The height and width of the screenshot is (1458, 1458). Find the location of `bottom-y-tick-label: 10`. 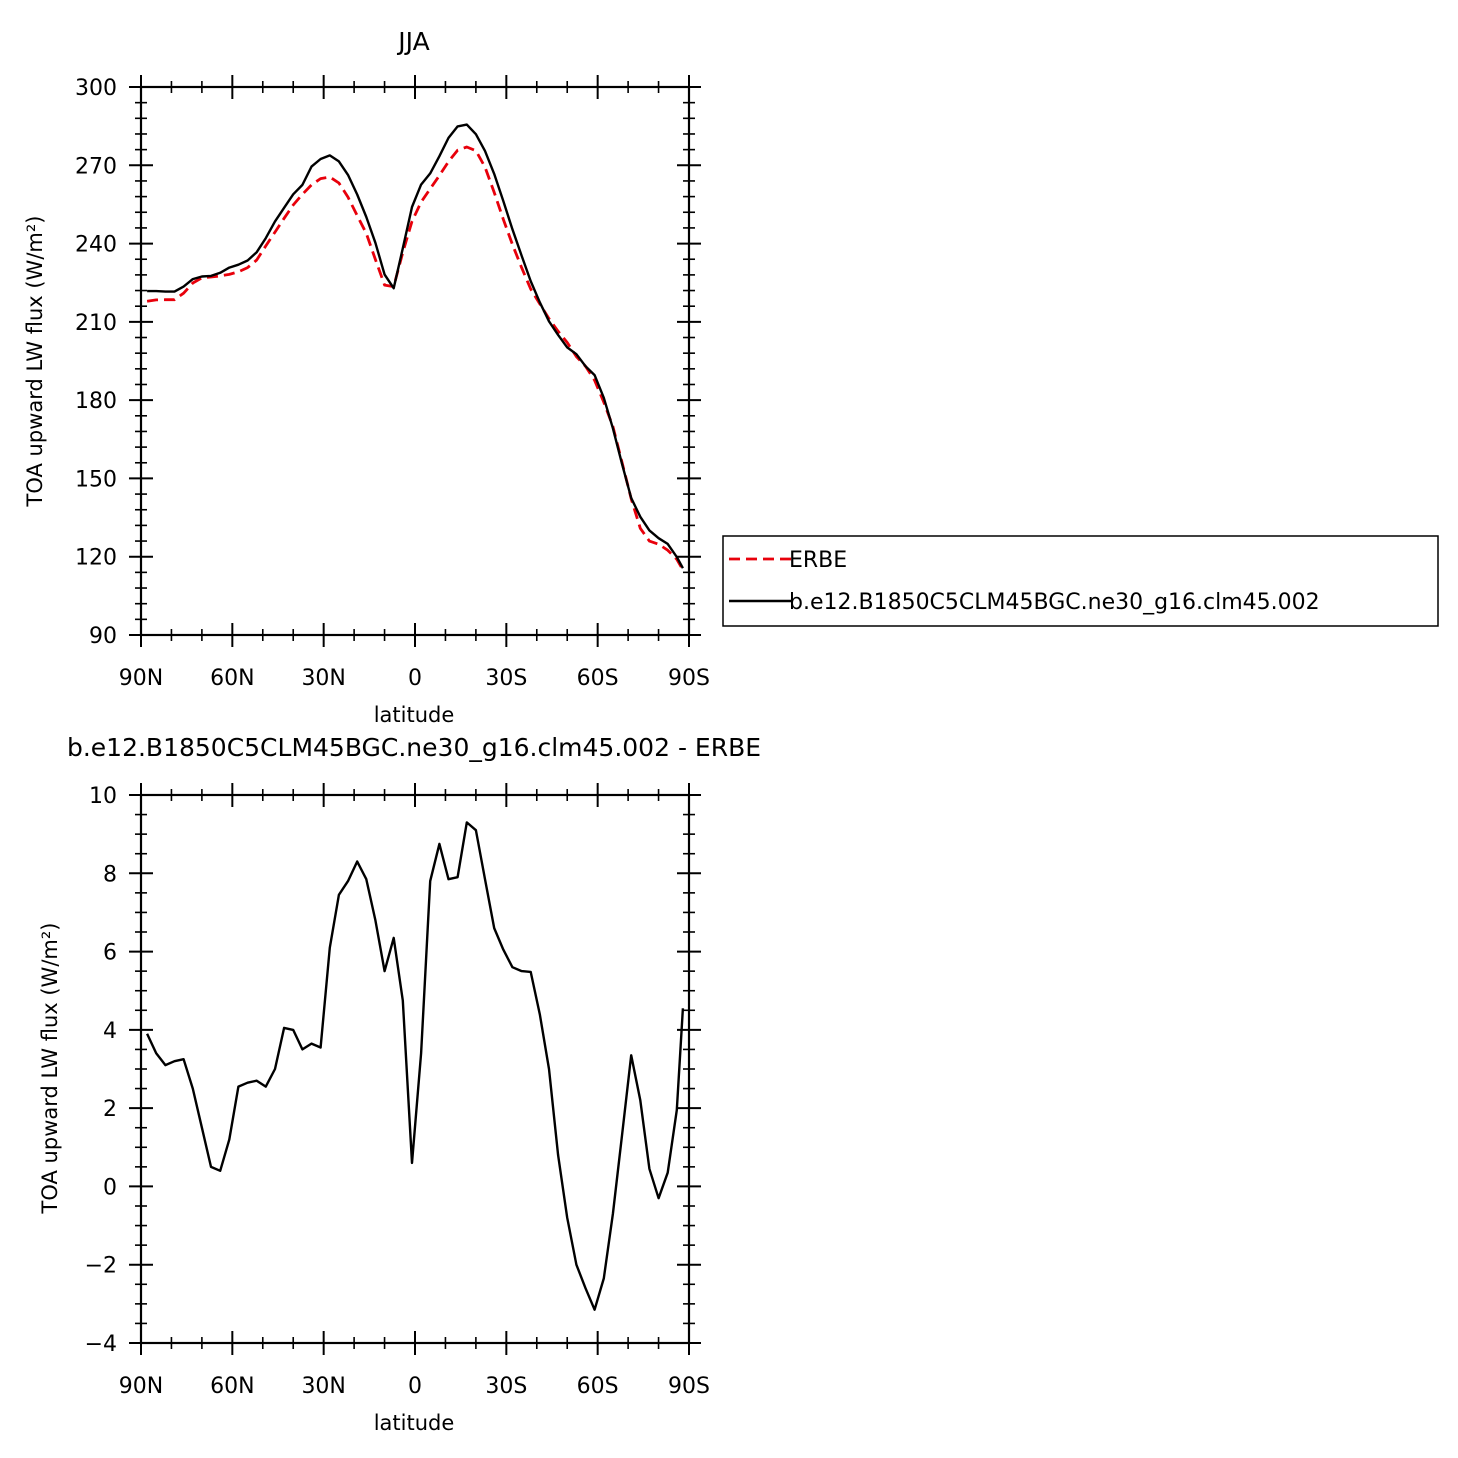

bottom-y-tick-label: 10 is located at coordinates (103, 796).